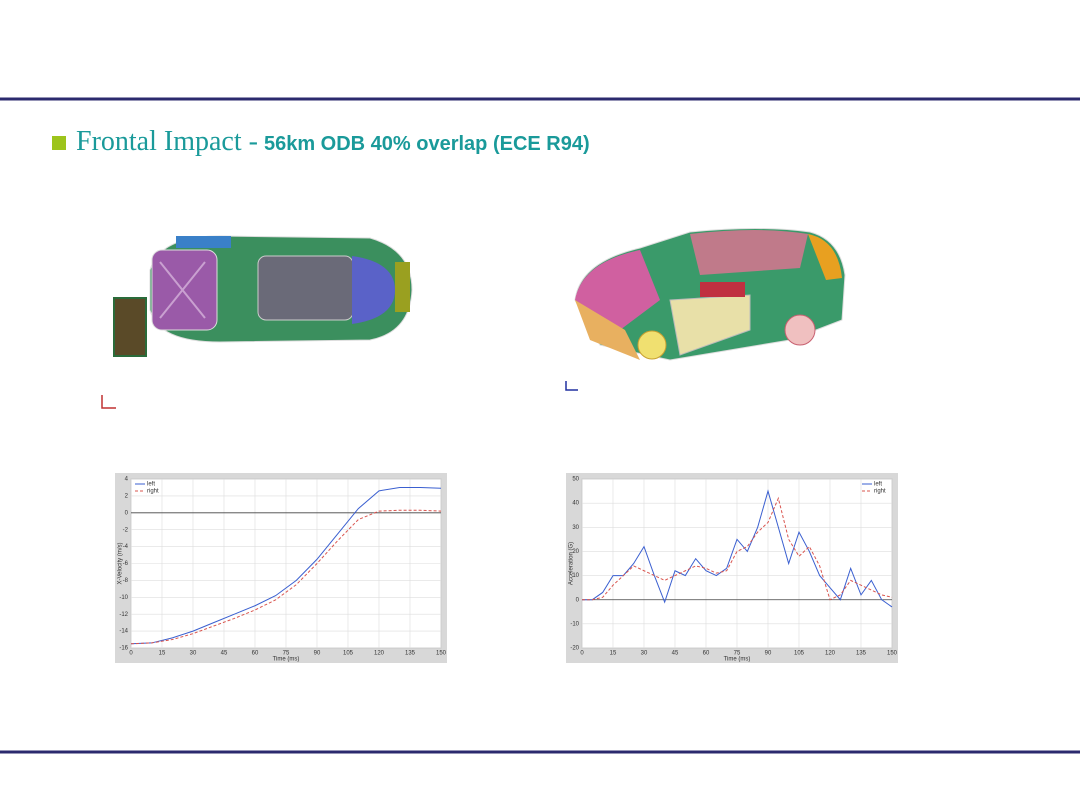 The width and height of the screenshot is (1080, 810). What do you see at coordinates (126, 547) in the screenshot?
I see `y-tick-label: -4` at bounding box center [126, 547].